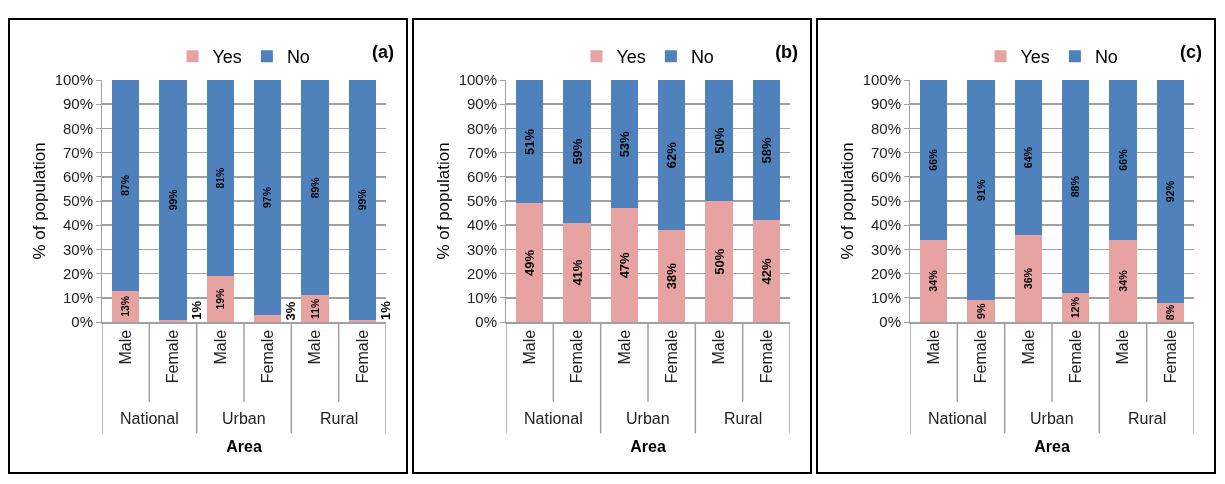 This screenshot has width=1225, height=484. I want to click on data-label: 58%, so click(766, 150).